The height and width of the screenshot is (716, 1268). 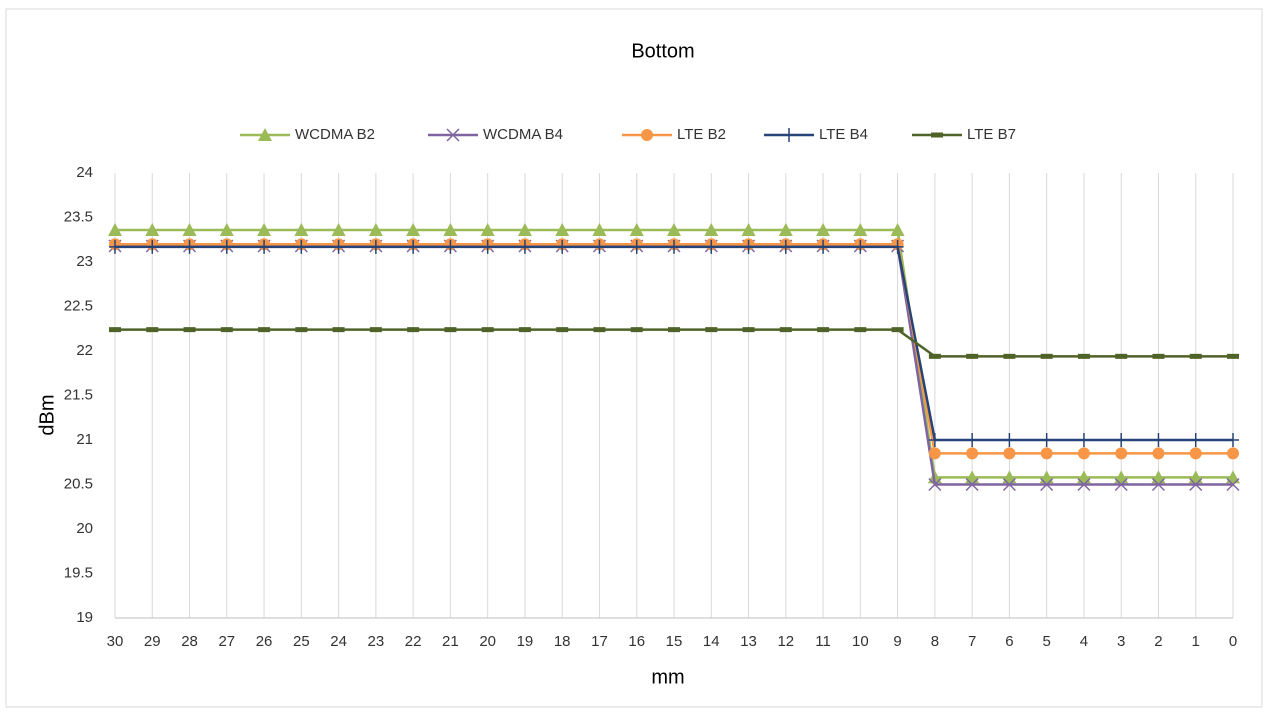 What do you see at coordinates (1196, 641) in the screenshot?
I see `x-tick-label: 1` at bounding box center [1196, 641].